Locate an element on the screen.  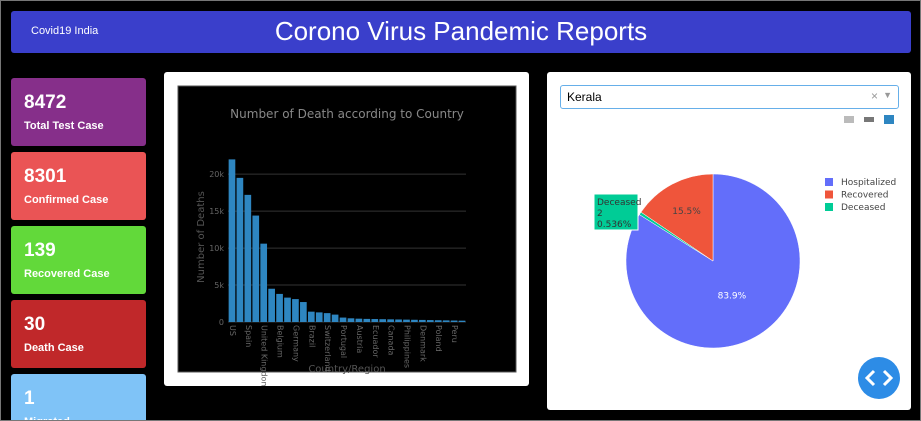
x-tick-label: US is located at coordinates (232, 330).